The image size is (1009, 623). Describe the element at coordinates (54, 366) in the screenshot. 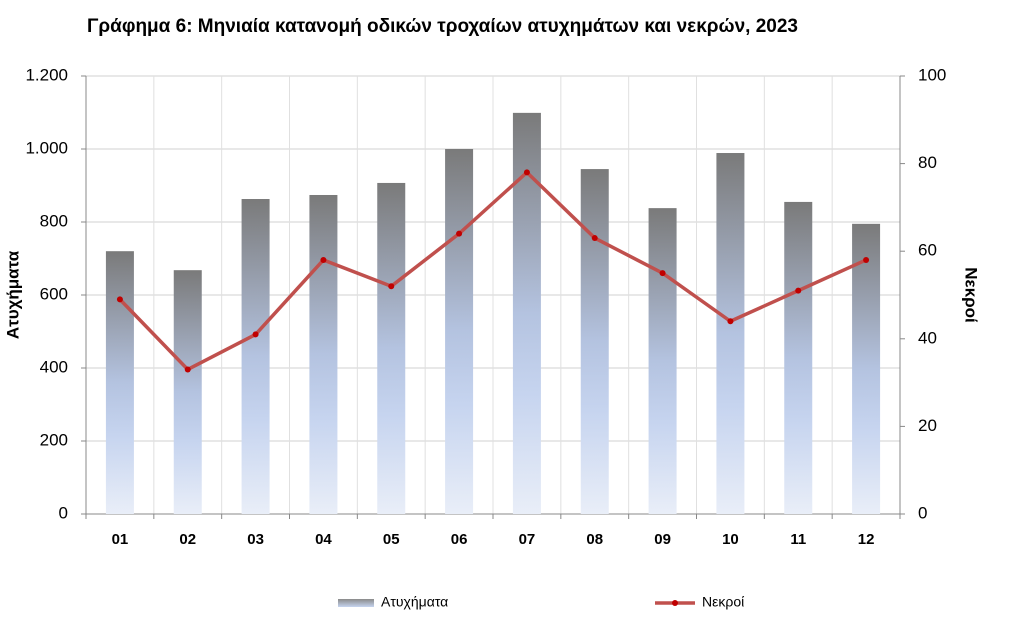

I see `y-tick-label: 400` at that location.